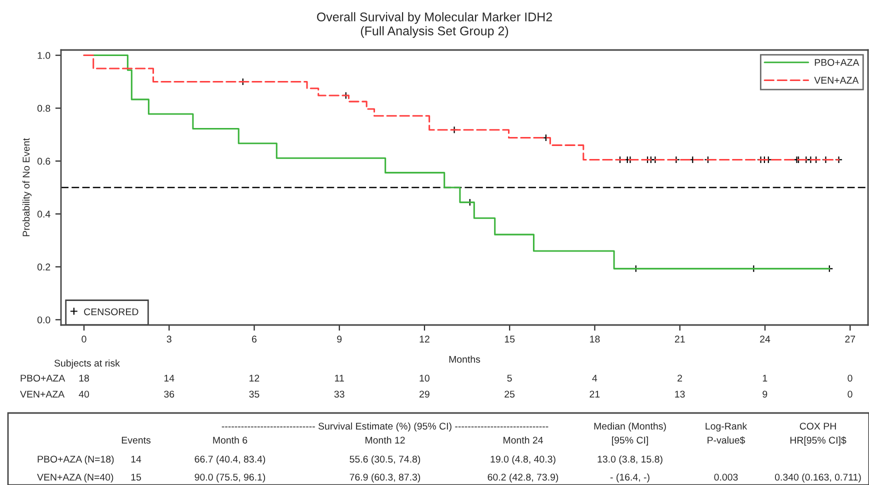 This screenshot has width=869, height=485. I want to click on text: HR[95% CI]$, so click(818, 441).